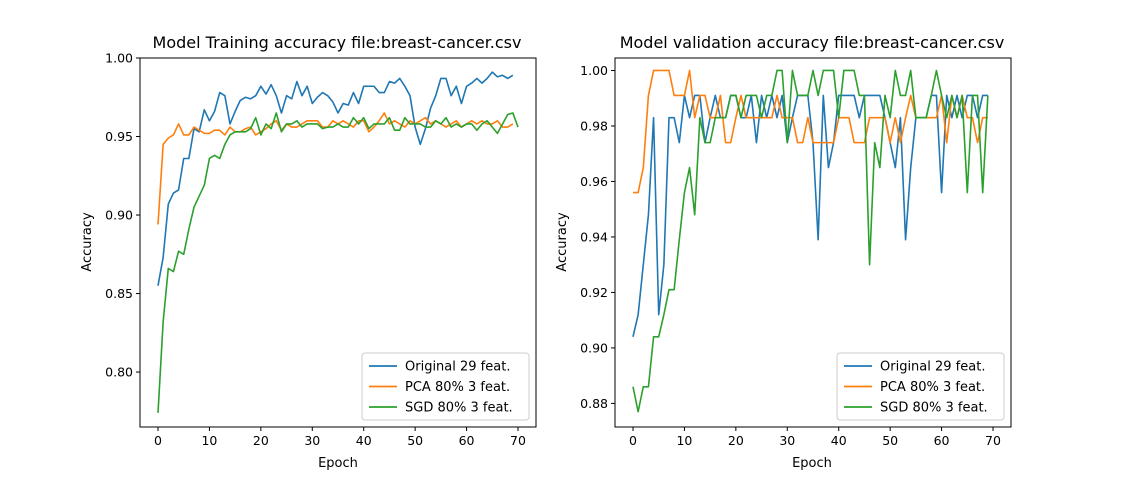 The height and width of the screenshot is (480, 1122). I want to click on y-tick-label: 0.85, so click(119, 293).